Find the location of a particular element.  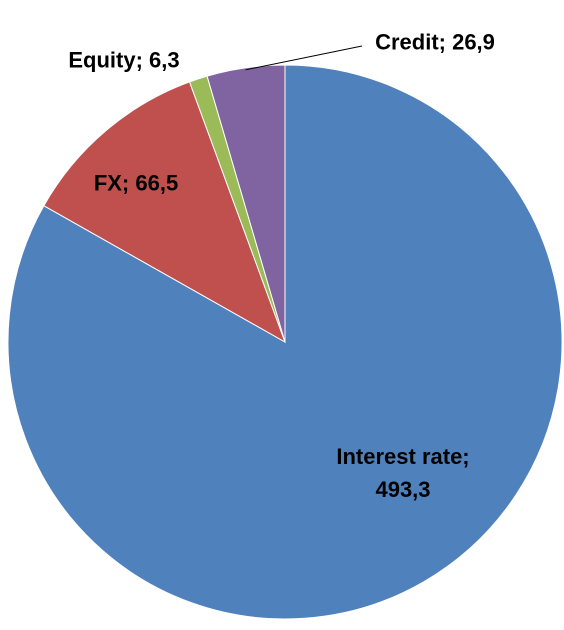

leader-line is located at coordinates (304, 58).